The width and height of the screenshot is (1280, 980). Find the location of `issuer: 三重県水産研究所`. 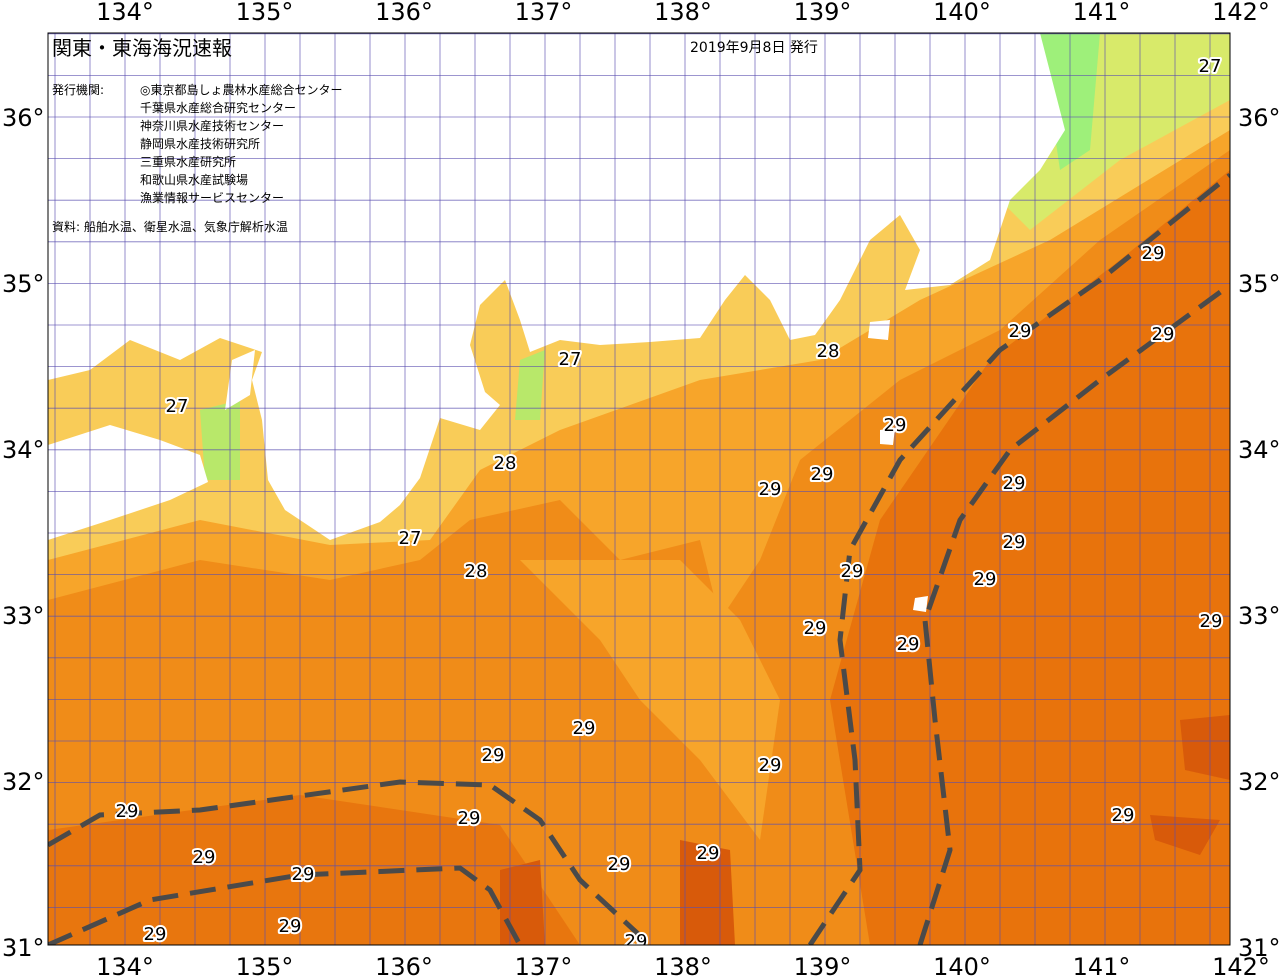

issuer: 三重県水産研究所 is located at coordinates (188, 161).